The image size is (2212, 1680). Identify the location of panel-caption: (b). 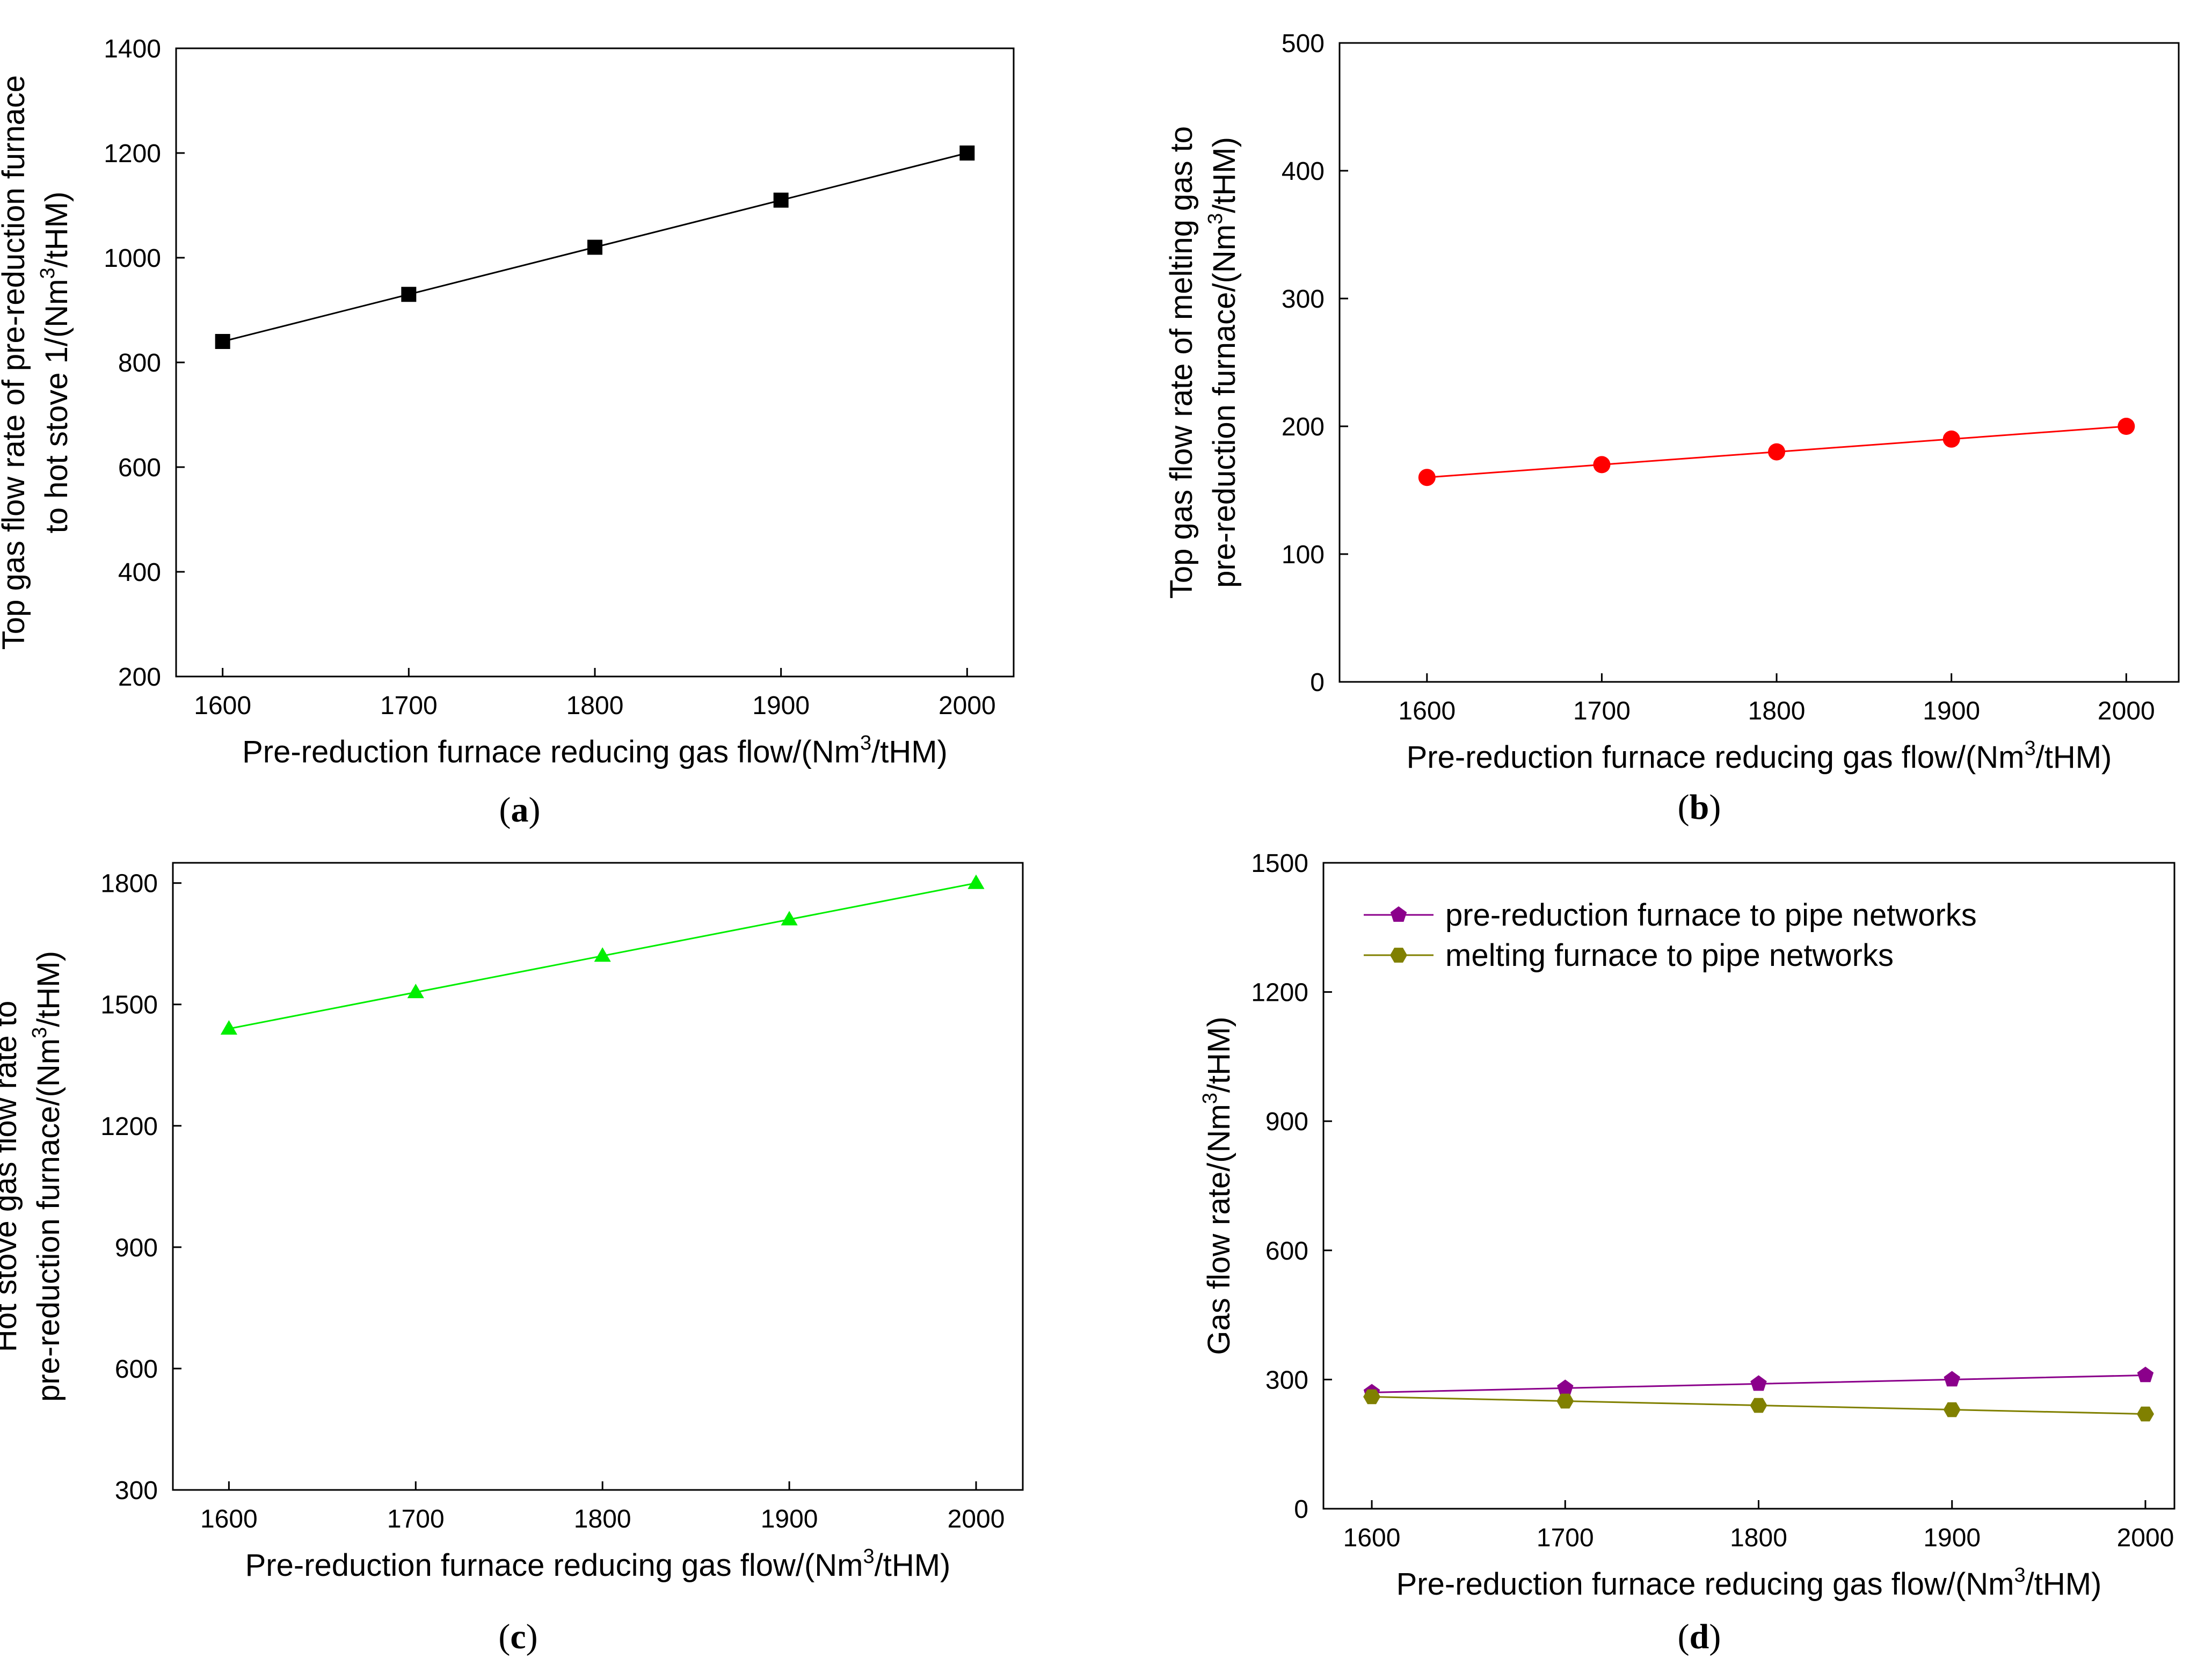
(1699, 807).